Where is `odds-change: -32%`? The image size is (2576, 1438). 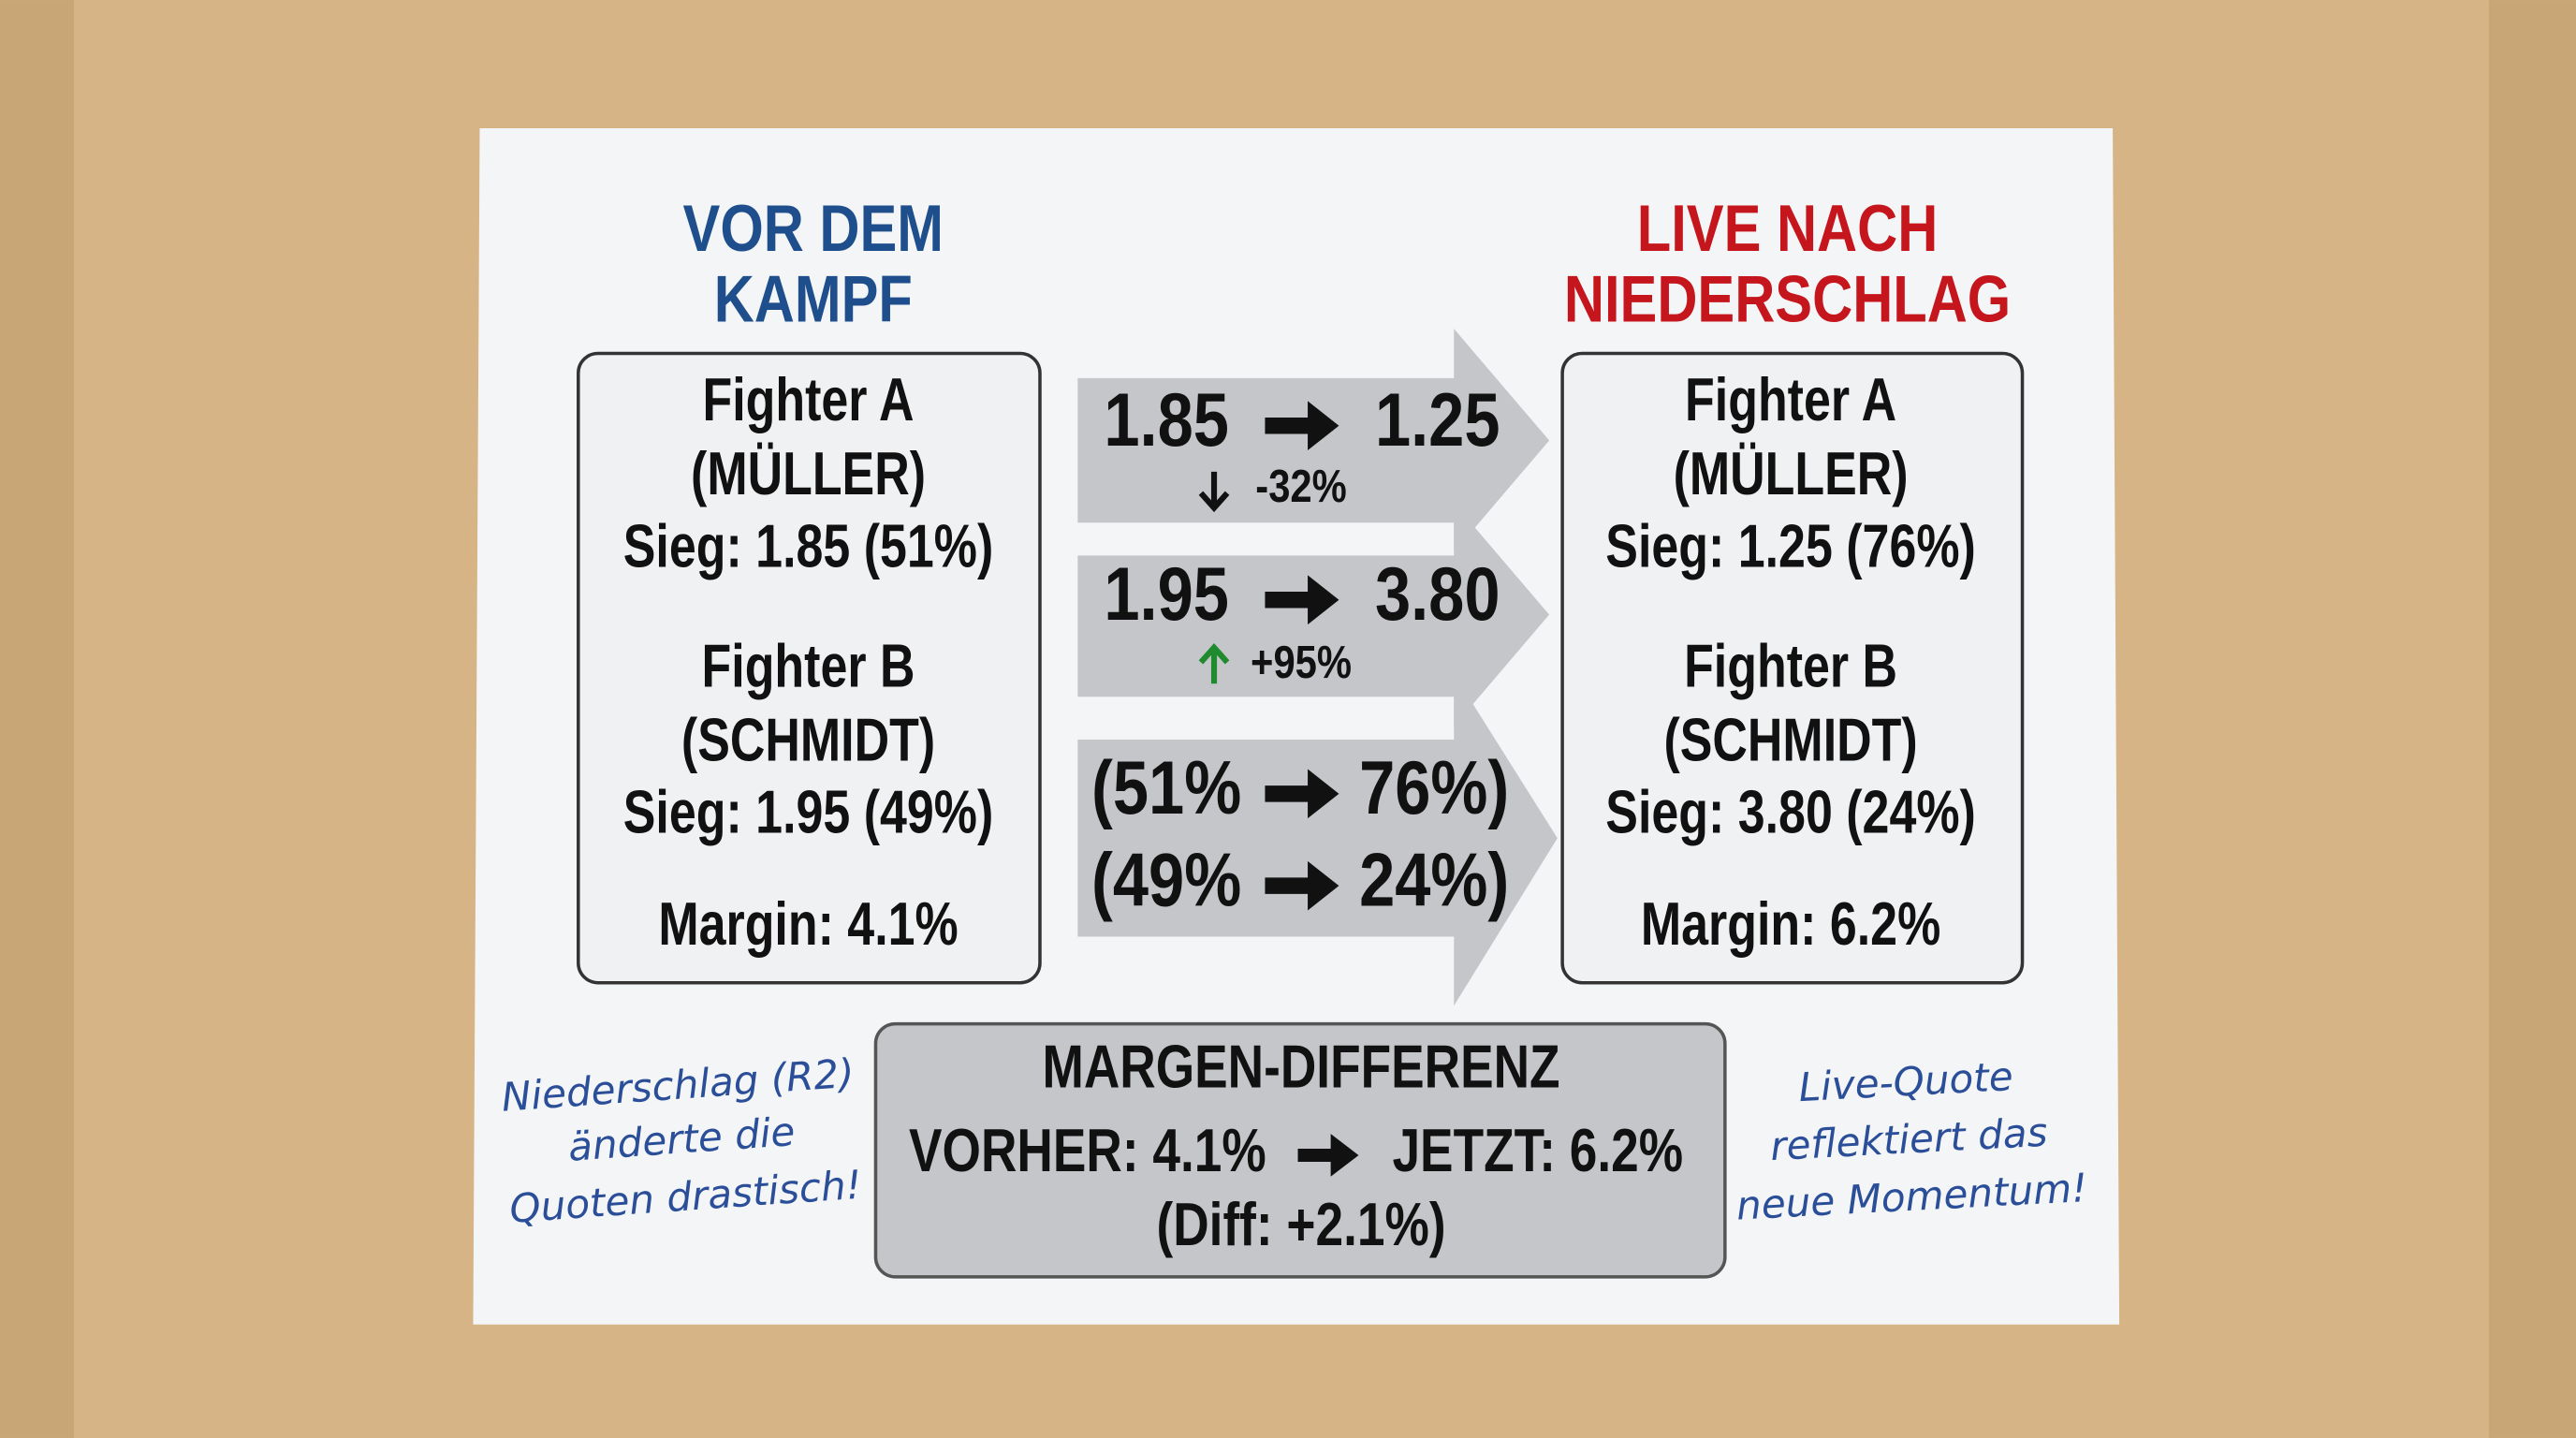 odds-change: -32% is located at coordinates (1300, 486).